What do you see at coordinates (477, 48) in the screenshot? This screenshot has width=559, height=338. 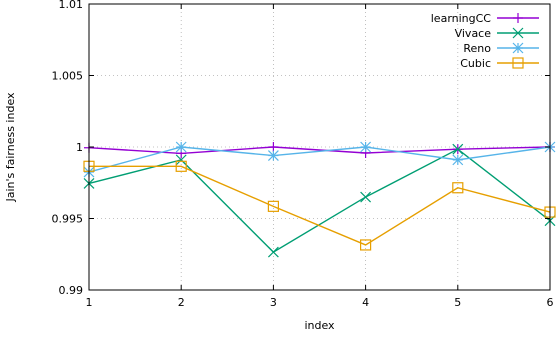 I see `legend-label: Reno` at bounding box center [477, 48].